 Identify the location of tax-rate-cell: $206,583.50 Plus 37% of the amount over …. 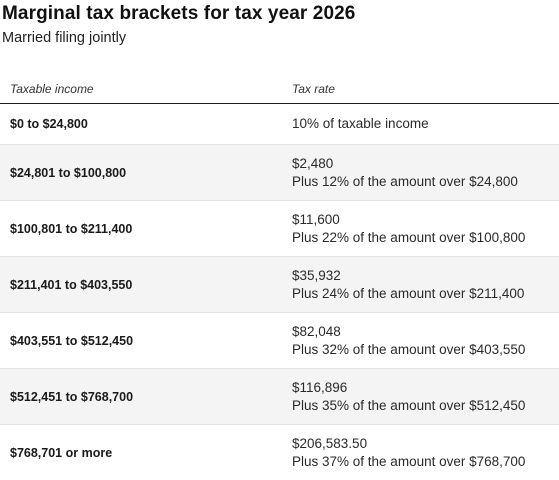
(408, 453).